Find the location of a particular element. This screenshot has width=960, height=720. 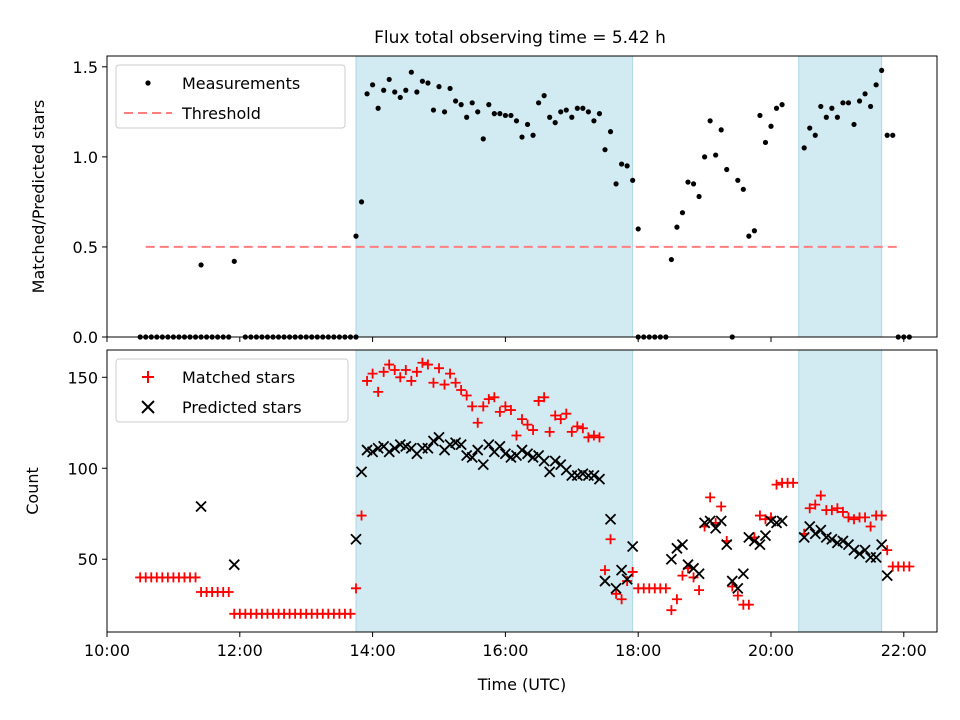

y-tick-label: 150 is located at coordinates (82, 377).